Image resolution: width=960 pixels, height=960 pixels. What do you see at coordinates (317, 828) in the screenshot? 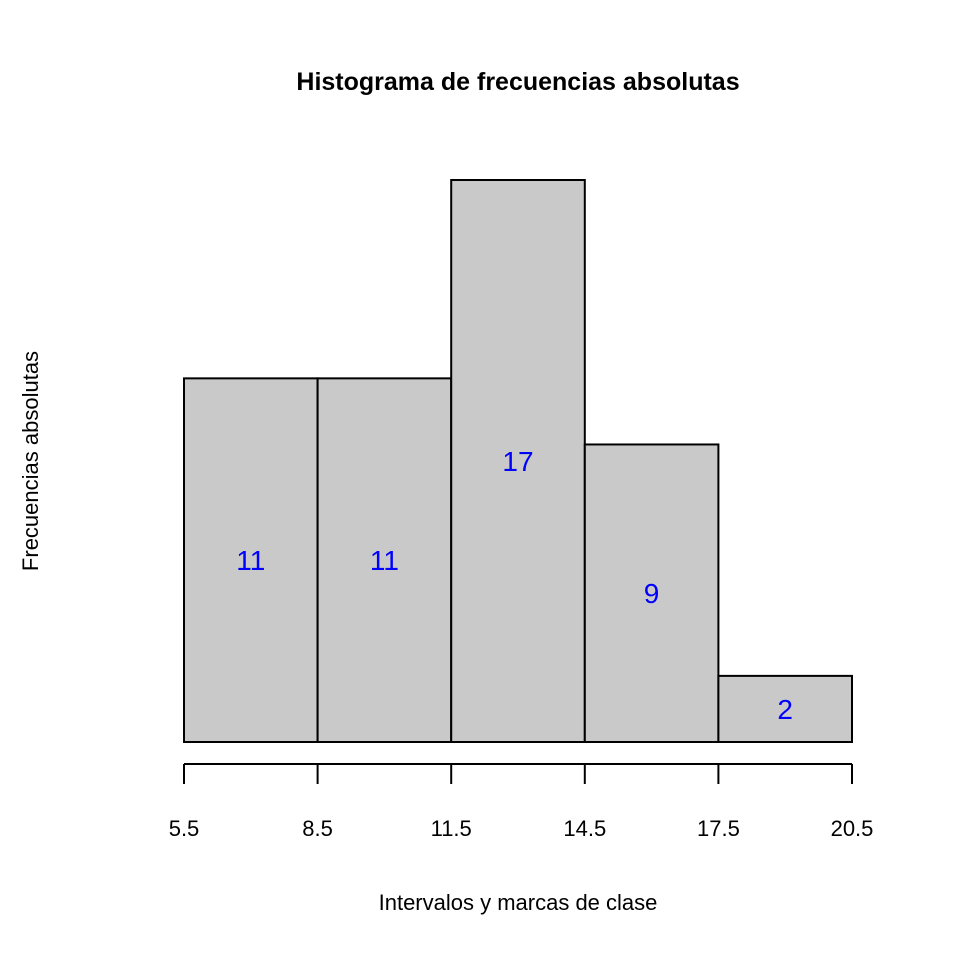
I see `x-tick-label: 8.5` at bounding box center [317, 828].